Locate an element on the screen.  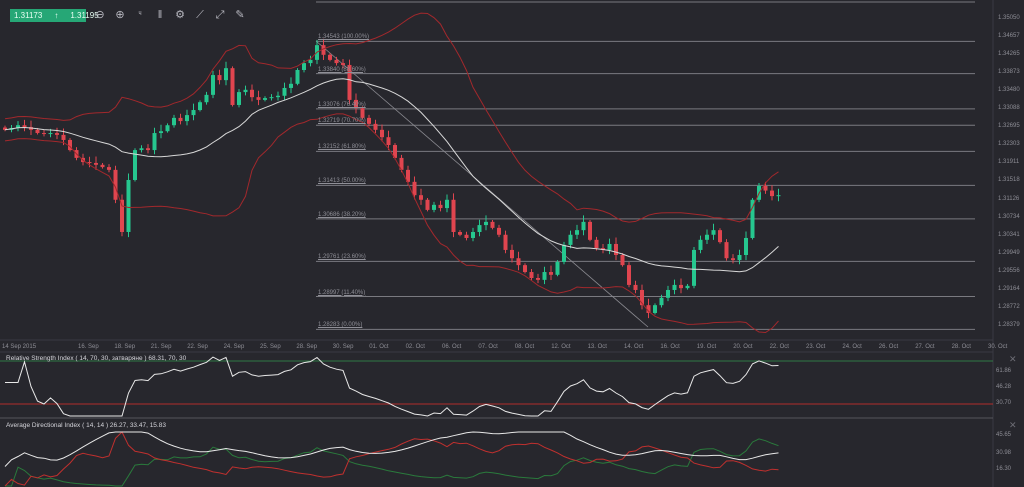
candles-icon: ǁ is located at coordinates (160, 15).